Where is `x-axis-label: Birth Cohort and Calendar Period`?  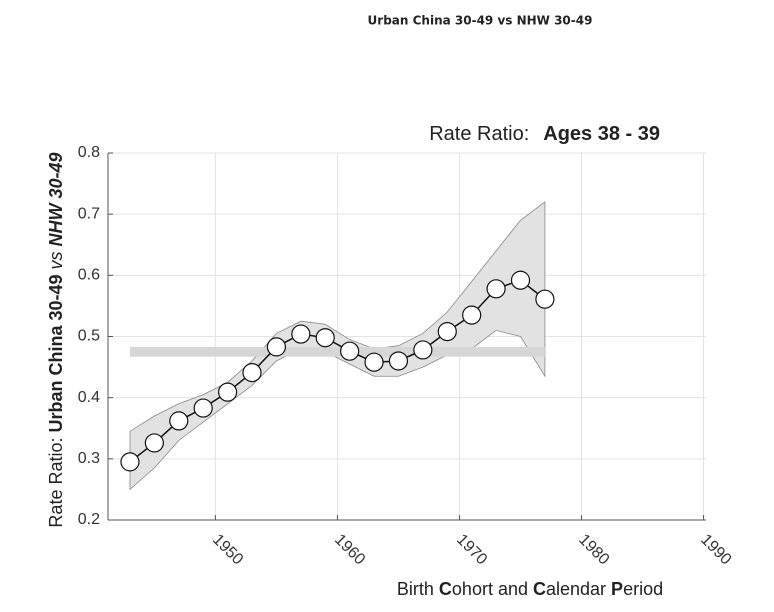 x-axis-label: Birth Cohort and Calendar Period is located at coordinates (530, 589).